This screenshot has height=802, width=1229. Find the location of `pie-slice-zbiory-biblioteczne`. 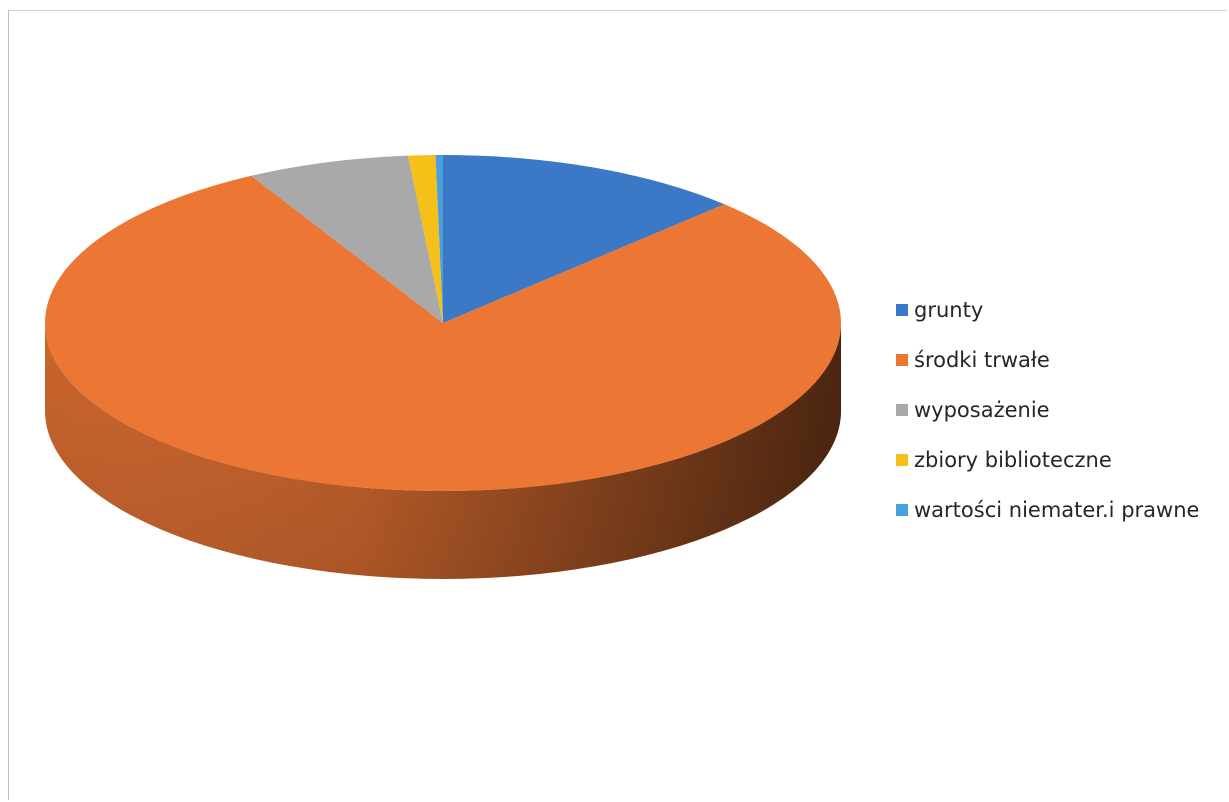

pie-slice-zbiory-biblioteczne is located at coordinates (425, 239).